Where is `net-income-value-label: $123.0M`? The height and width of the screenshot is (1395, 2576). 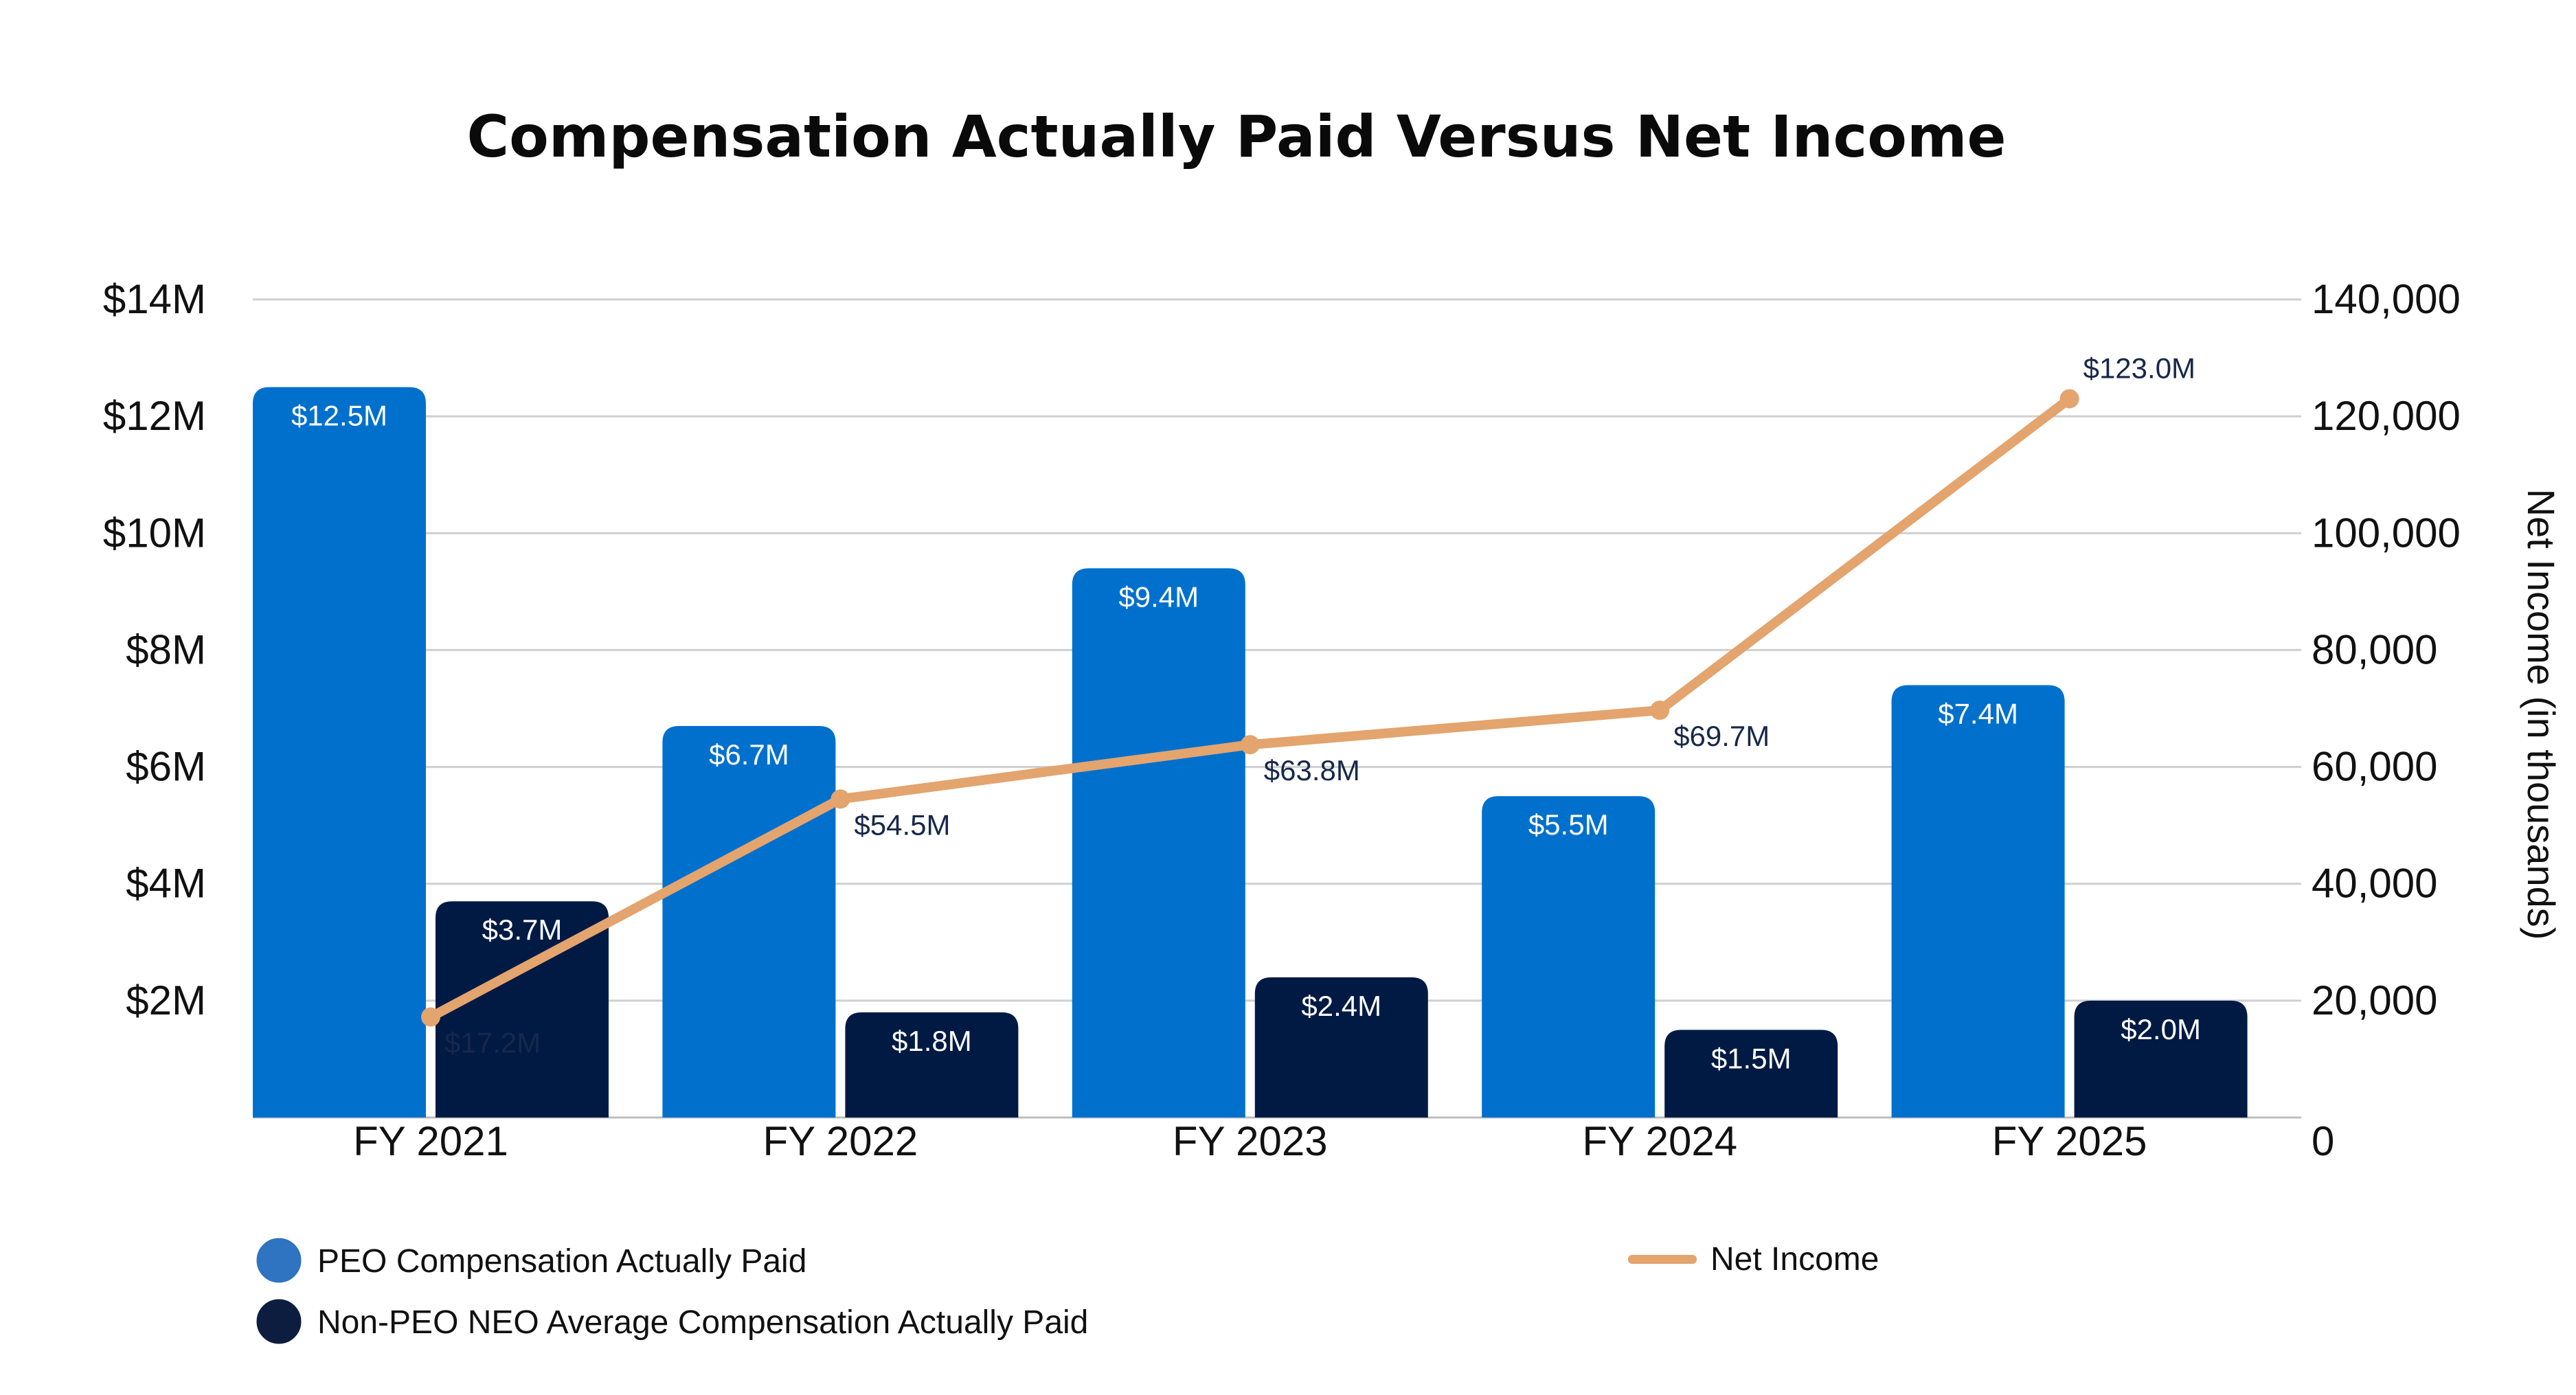
net-income-value-label: $123.0M is located at coordinates (2139, 368).